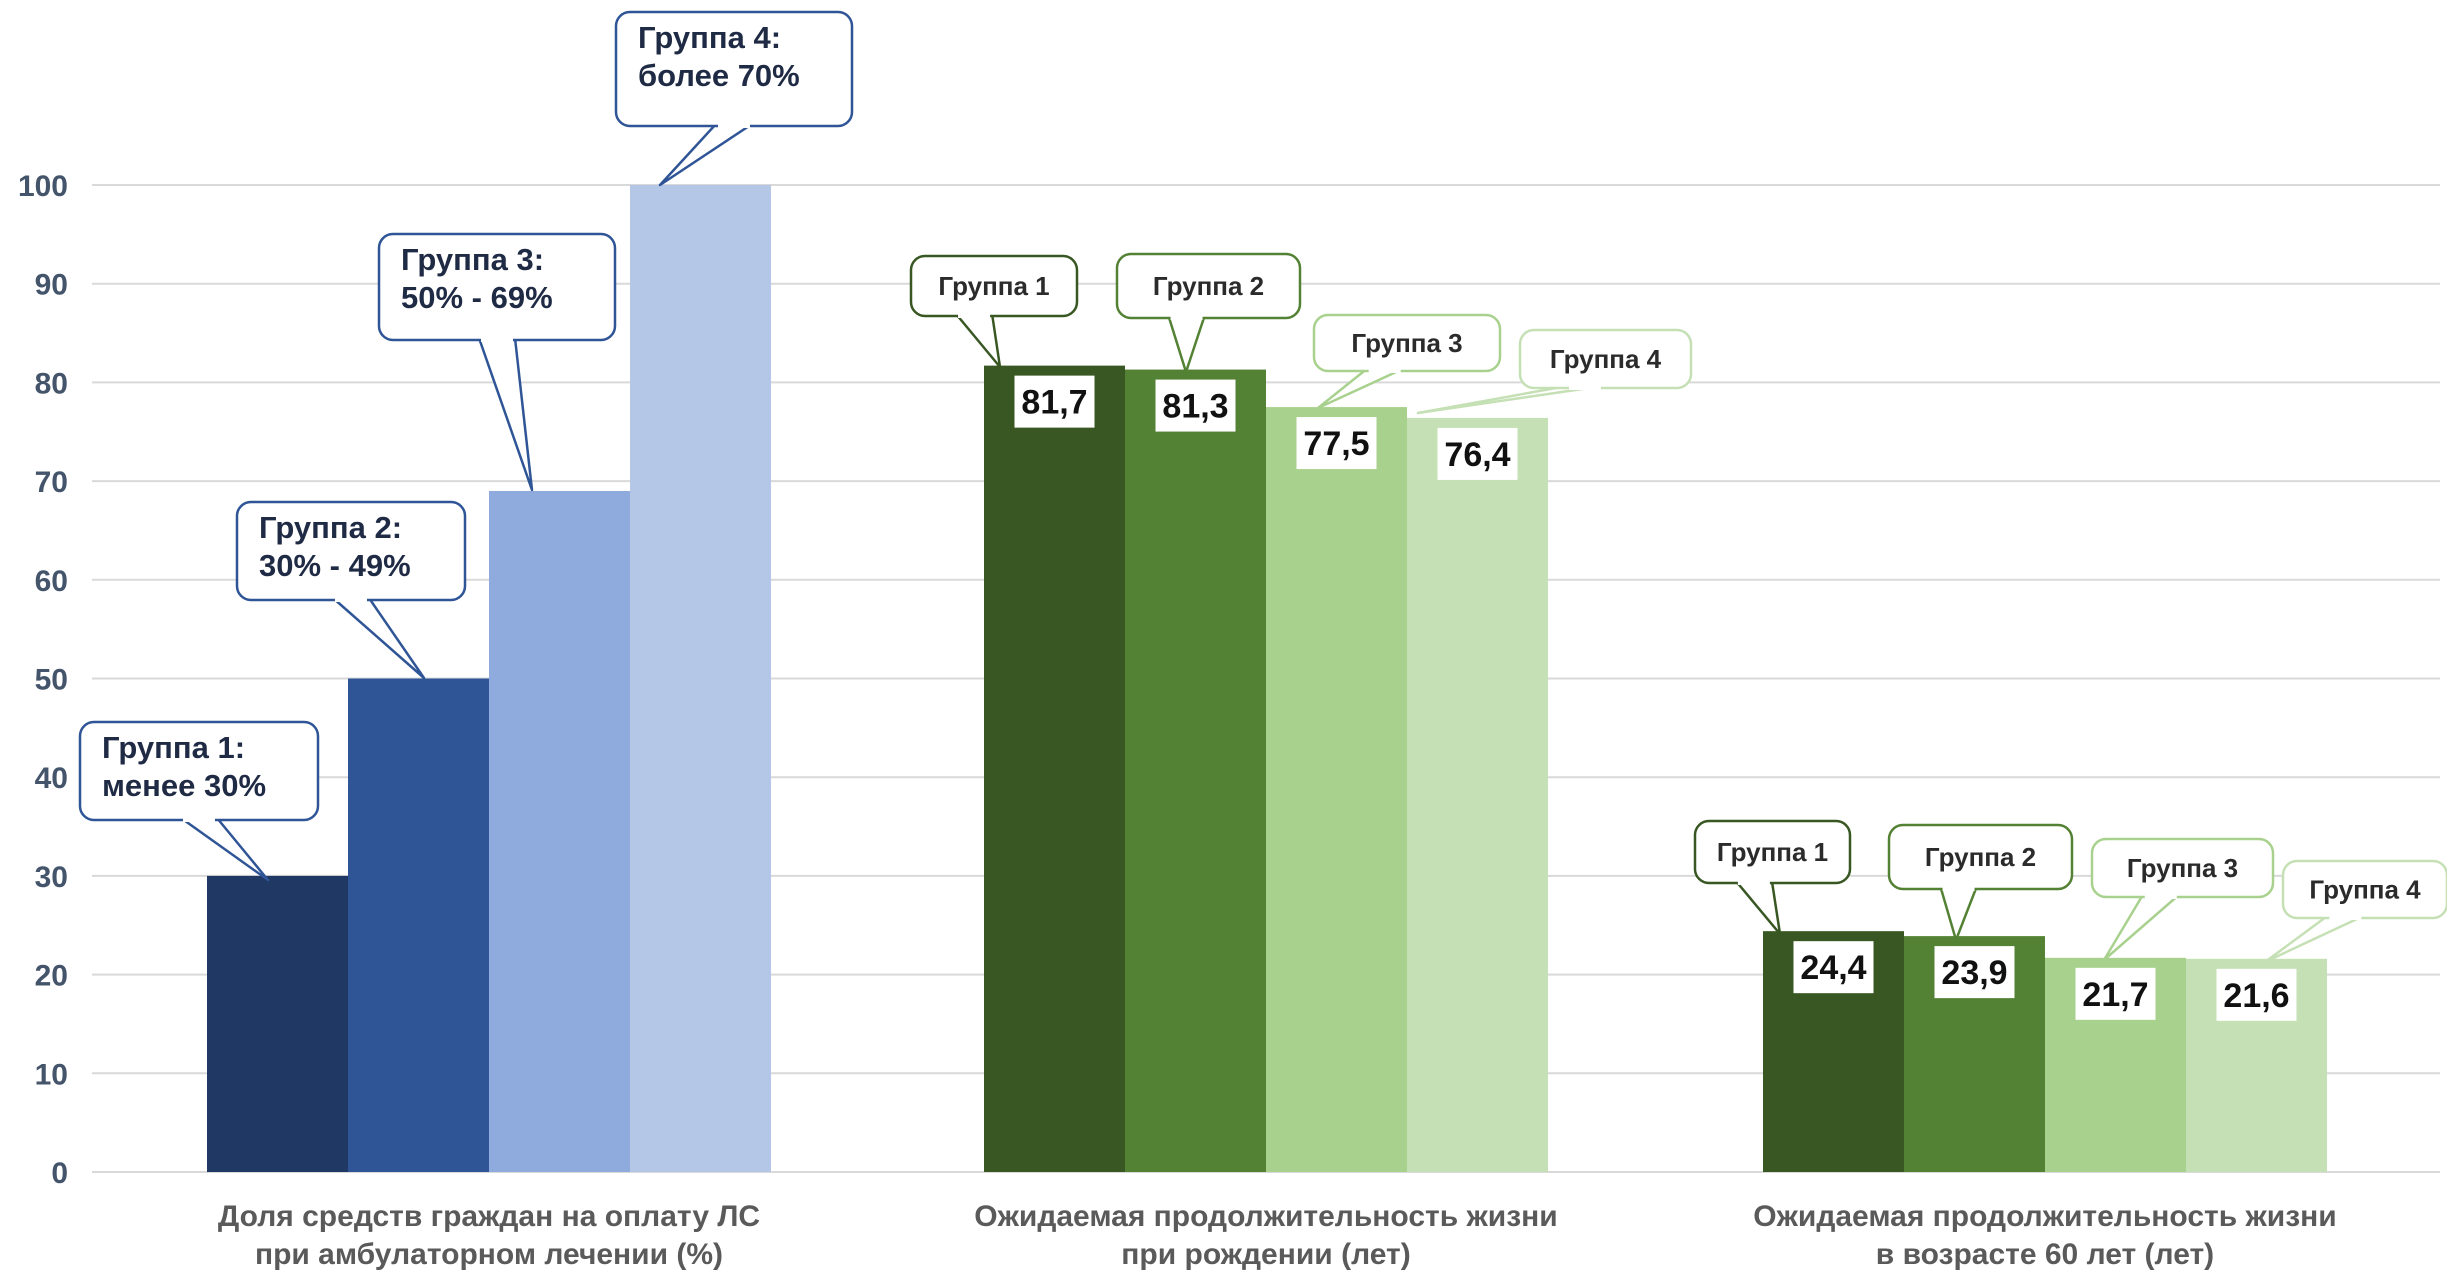  What do you see at coordinates (1265, 1254) in the screenshot?
I see `category-label: при рождении (лет)` at bounding box center [1265, 1254].